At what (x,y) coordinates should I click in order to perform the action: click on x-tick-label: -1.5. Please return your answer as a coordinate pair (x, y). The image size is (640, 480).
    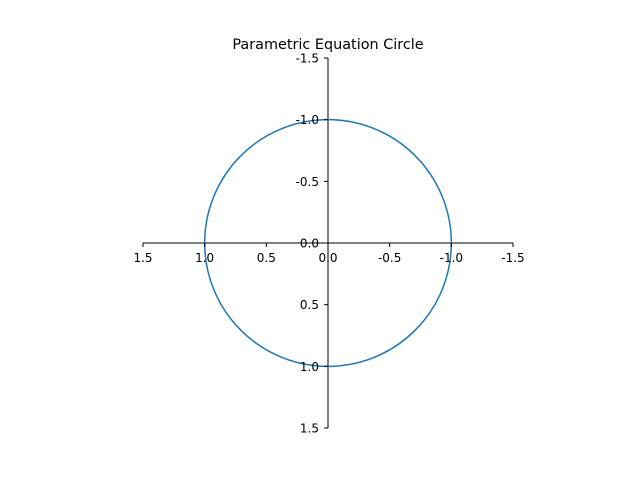
    Looking at the image, I should click on (512, 258).